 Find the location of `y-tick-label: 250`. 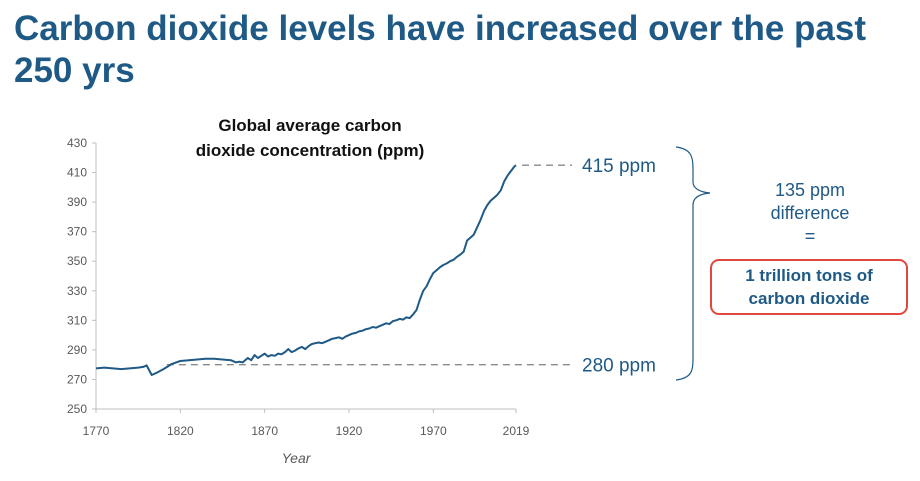

y-tick-label: 250 is located at coordinates (77, 409).